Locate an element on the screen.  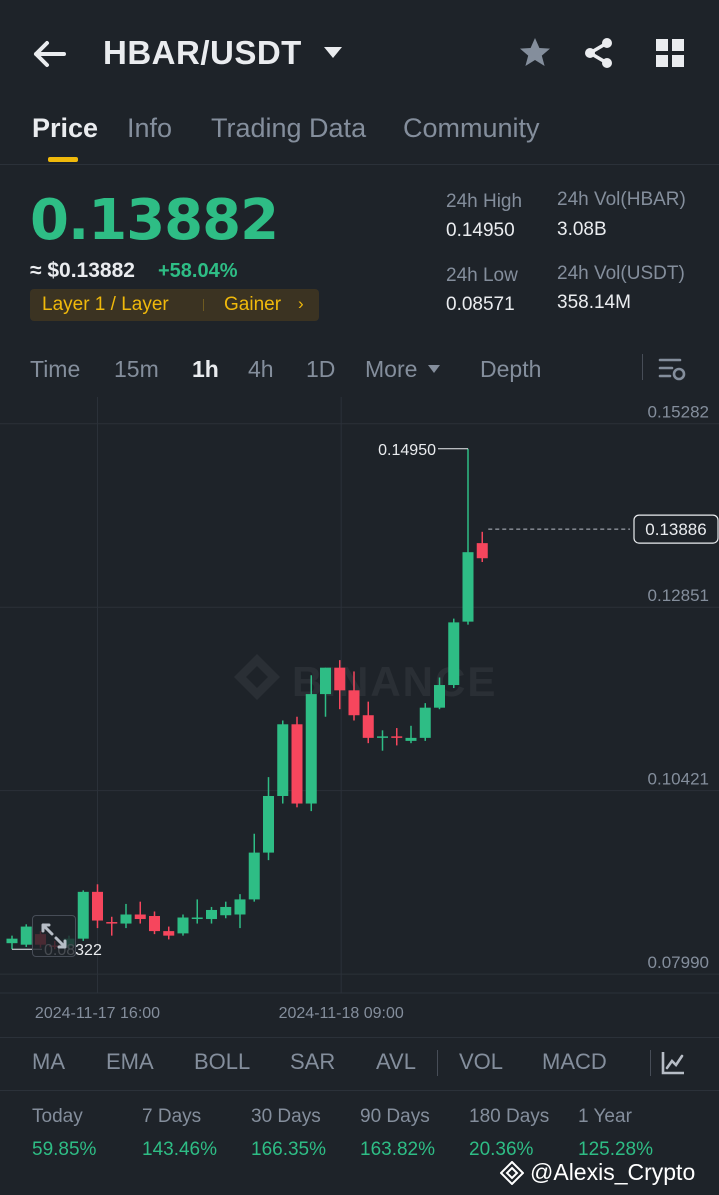
low-value: 0.08571 is located at coordinates (480, 304).